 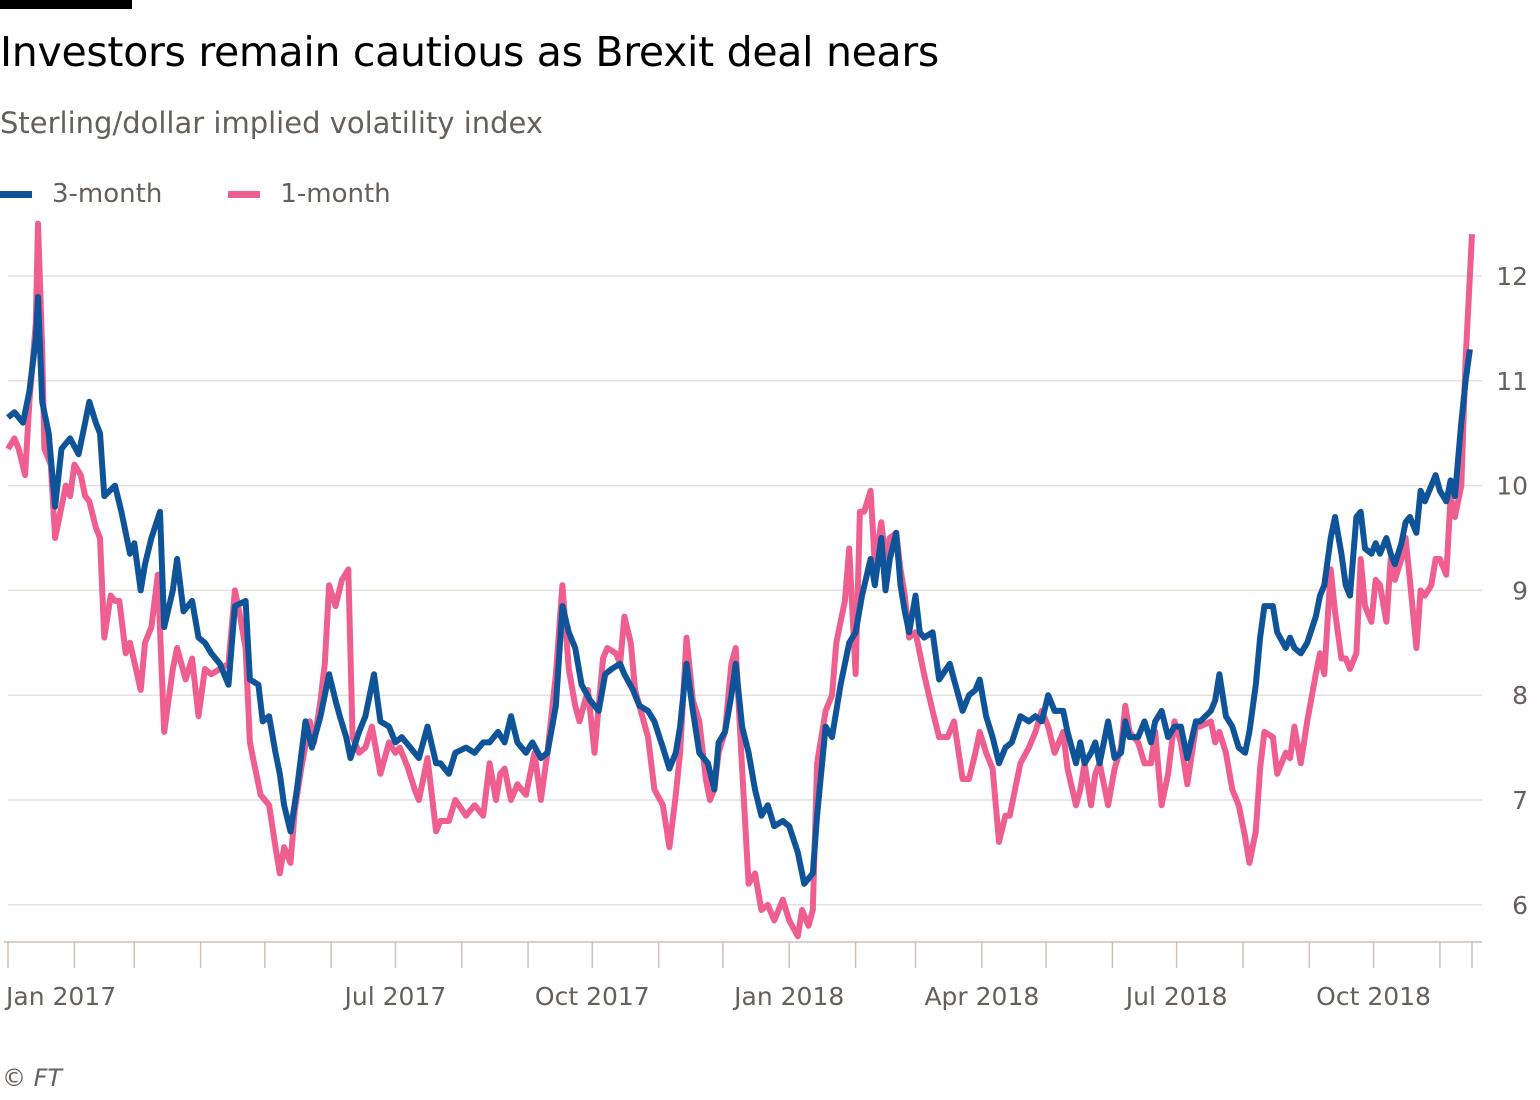 I want to click on brand-bar, so click(x=66, y=4).